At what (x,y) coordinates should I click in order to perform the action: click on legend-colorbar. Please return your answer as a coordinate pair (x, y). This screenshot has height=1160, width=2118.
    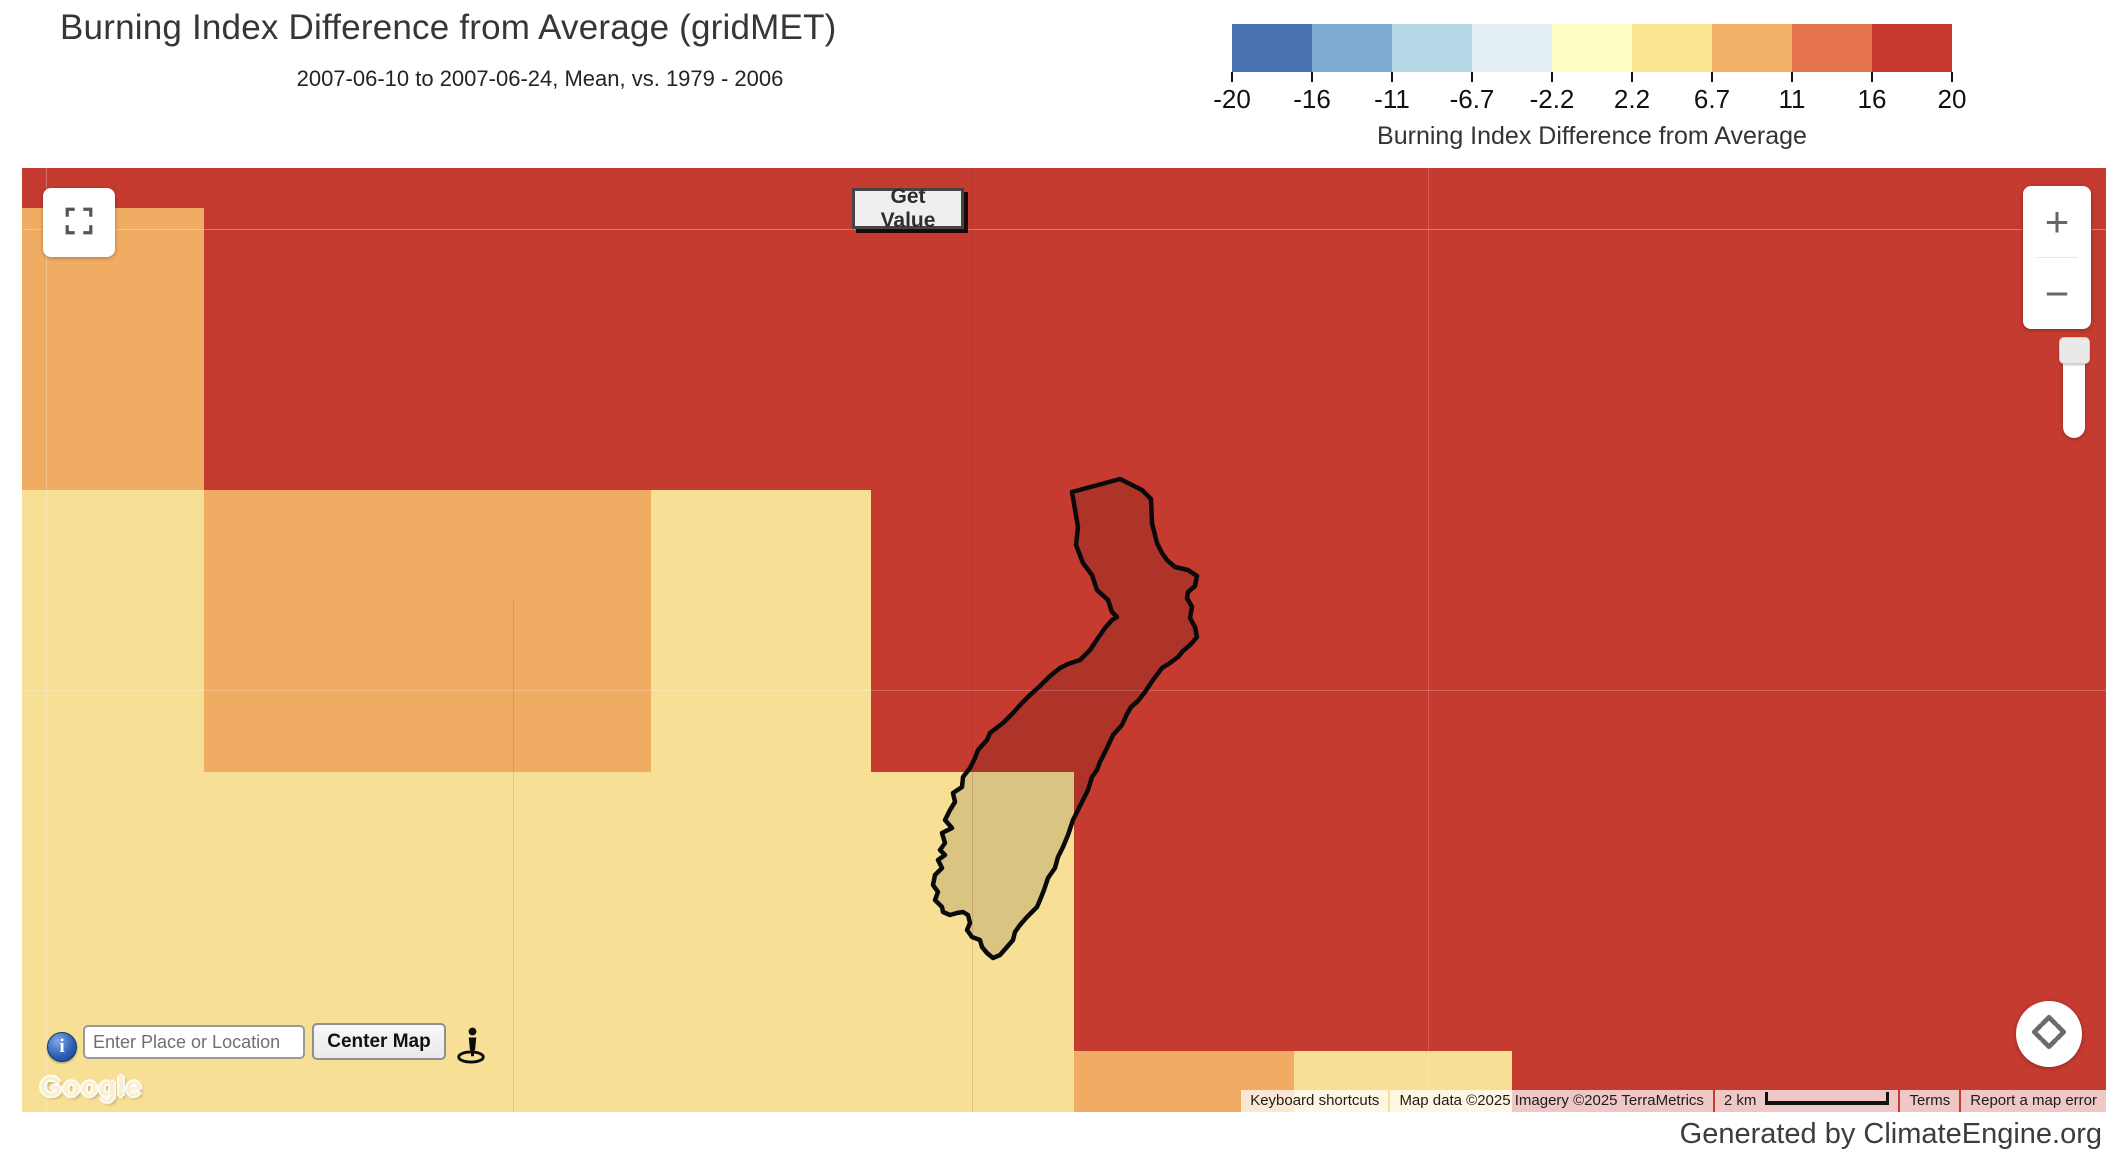
    Looking at the image, I should click on (1592, 48).